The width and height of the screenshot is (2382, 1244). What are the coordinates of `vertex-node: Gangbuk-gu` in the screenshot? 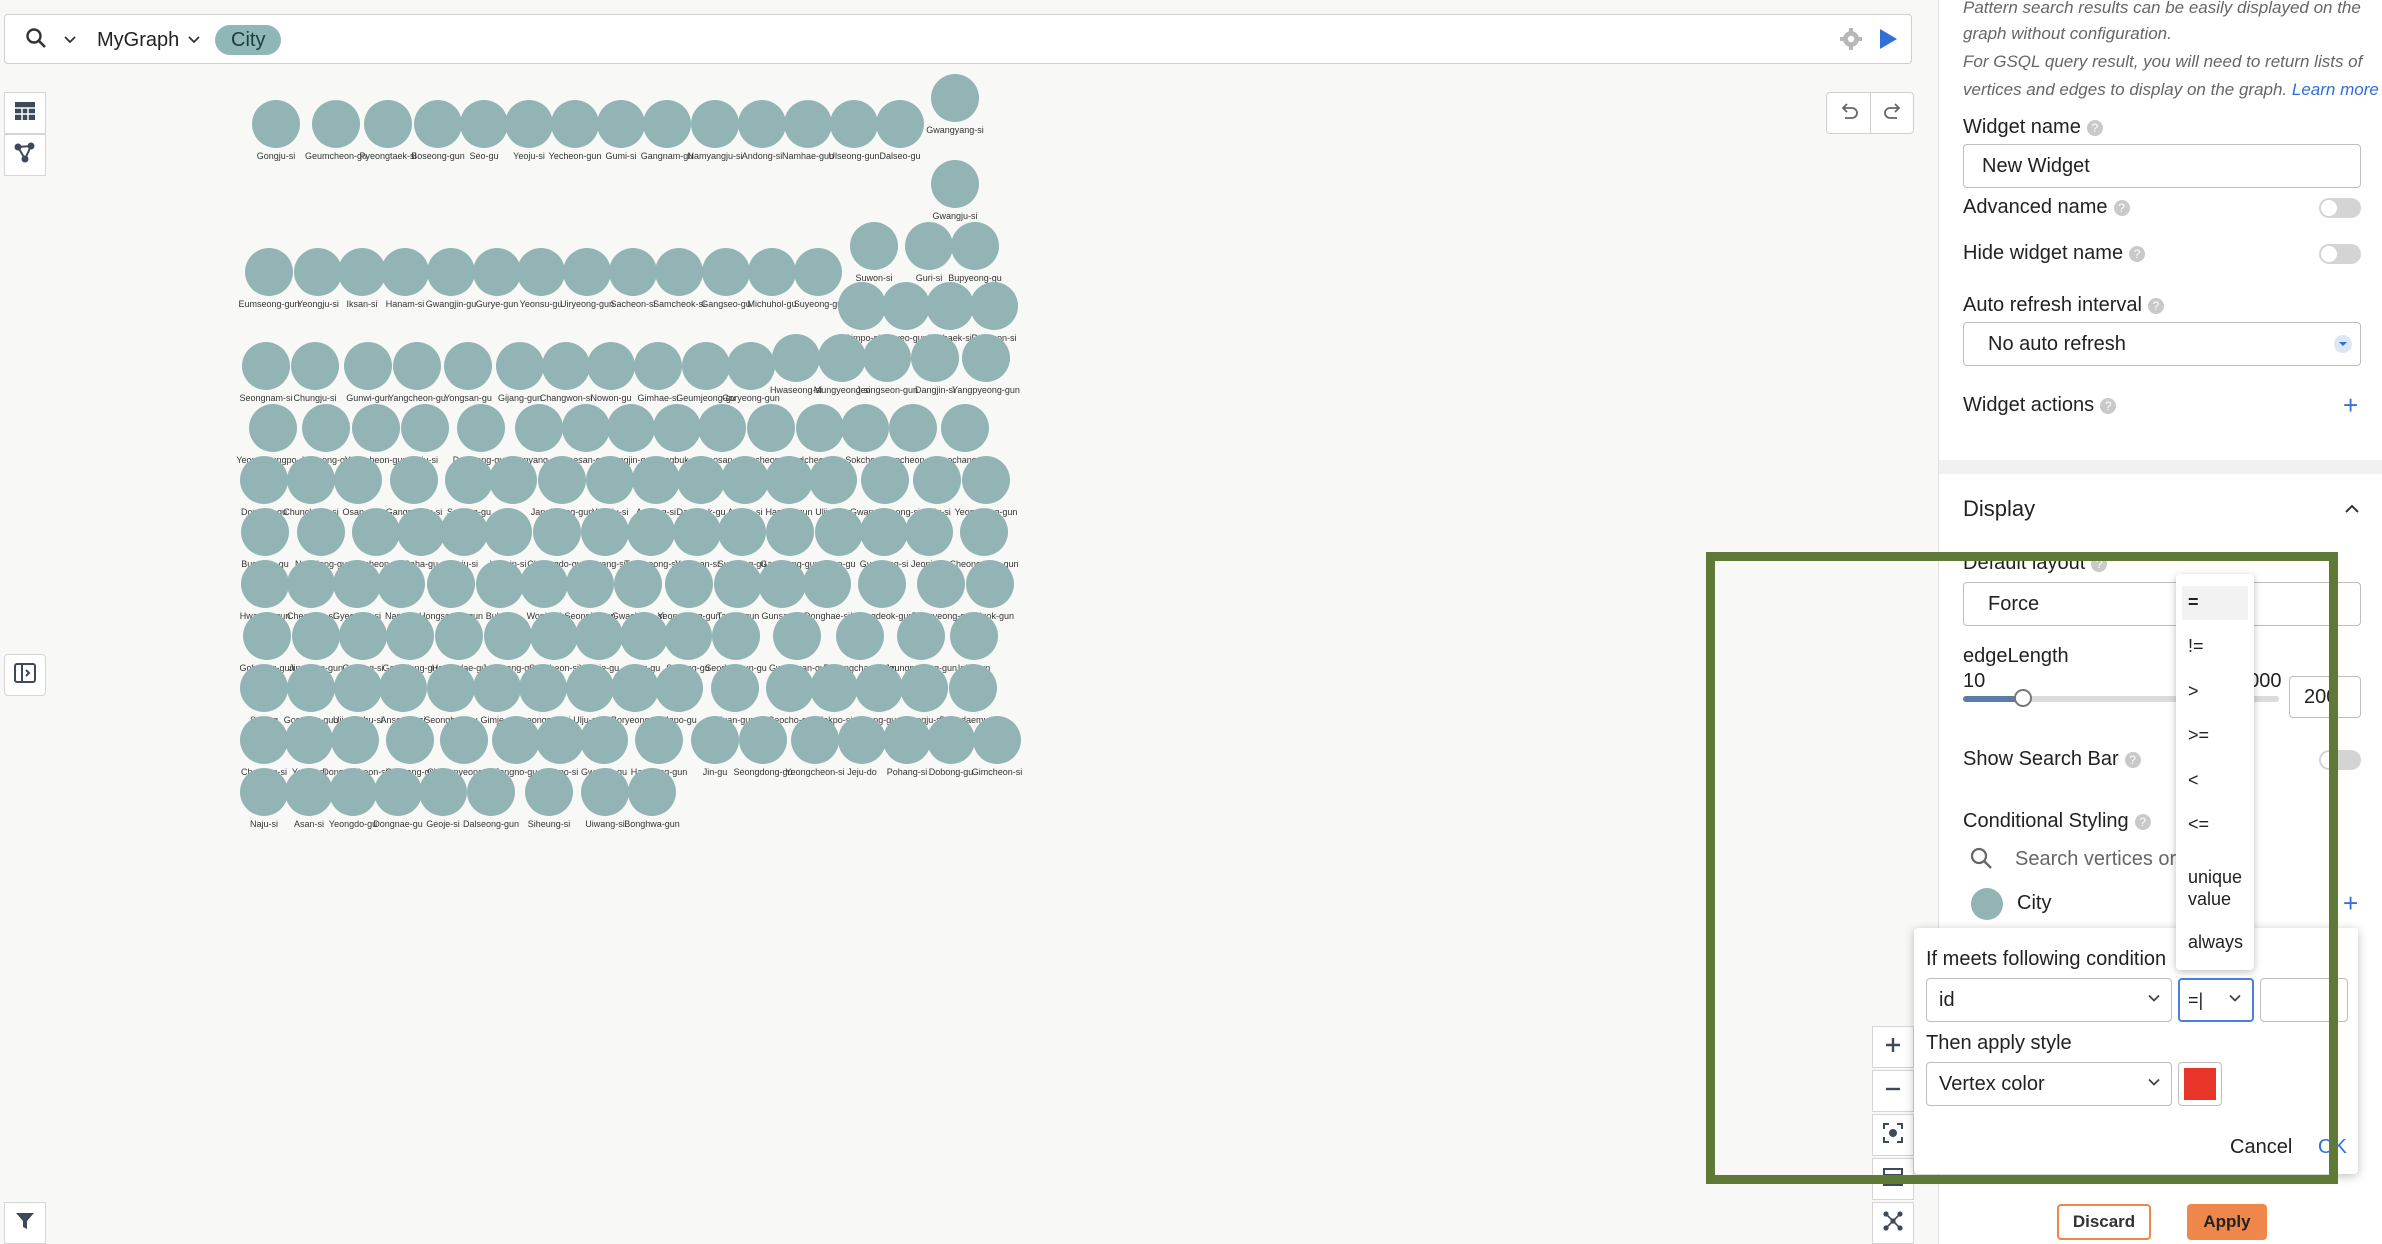 It's located at (677, 434).